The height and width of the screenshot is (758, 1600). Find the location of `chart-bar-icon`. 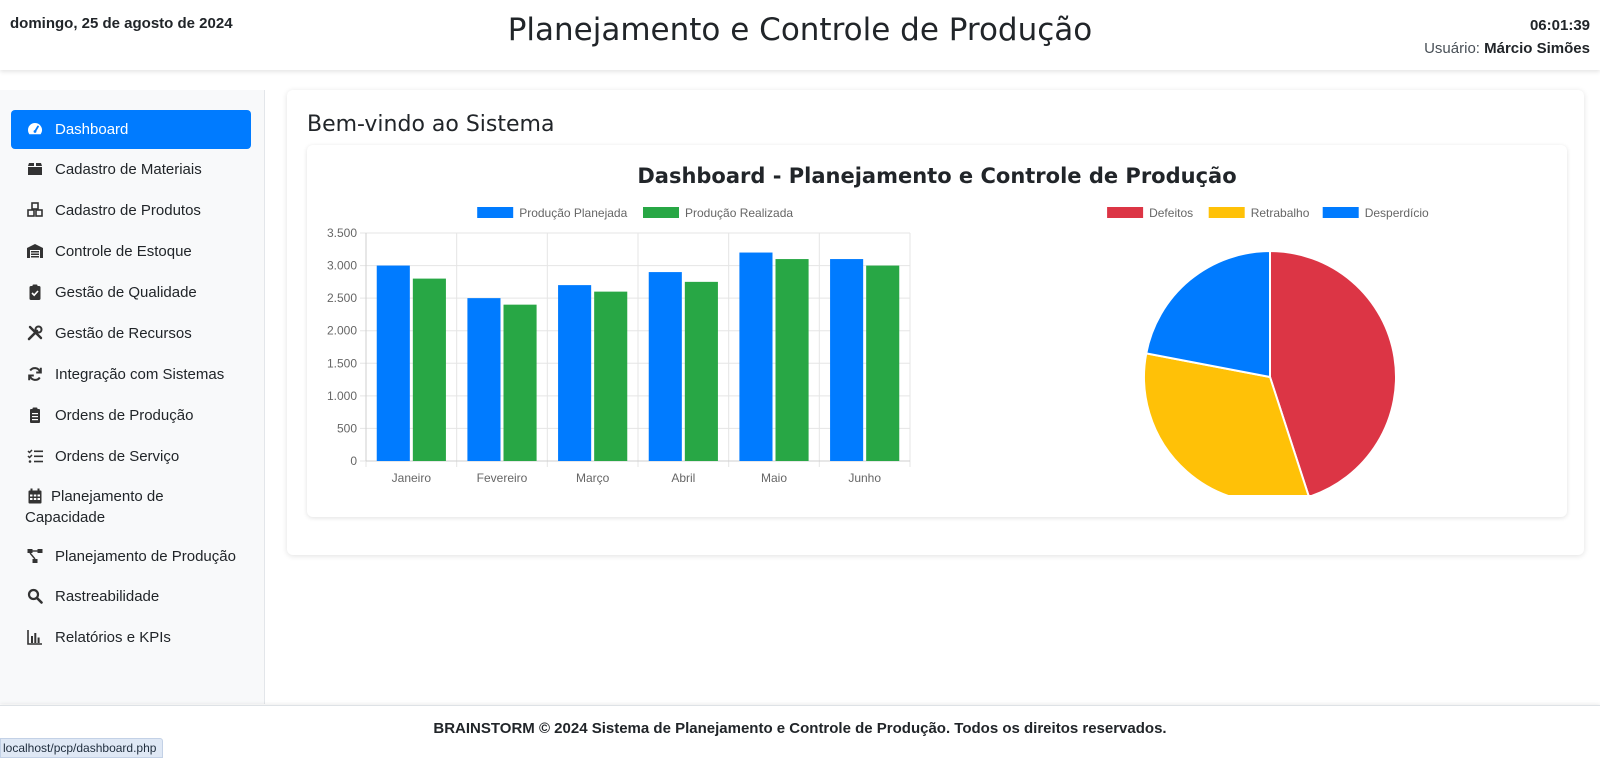

chart-bar-icon is located at coordinates (35, 637).